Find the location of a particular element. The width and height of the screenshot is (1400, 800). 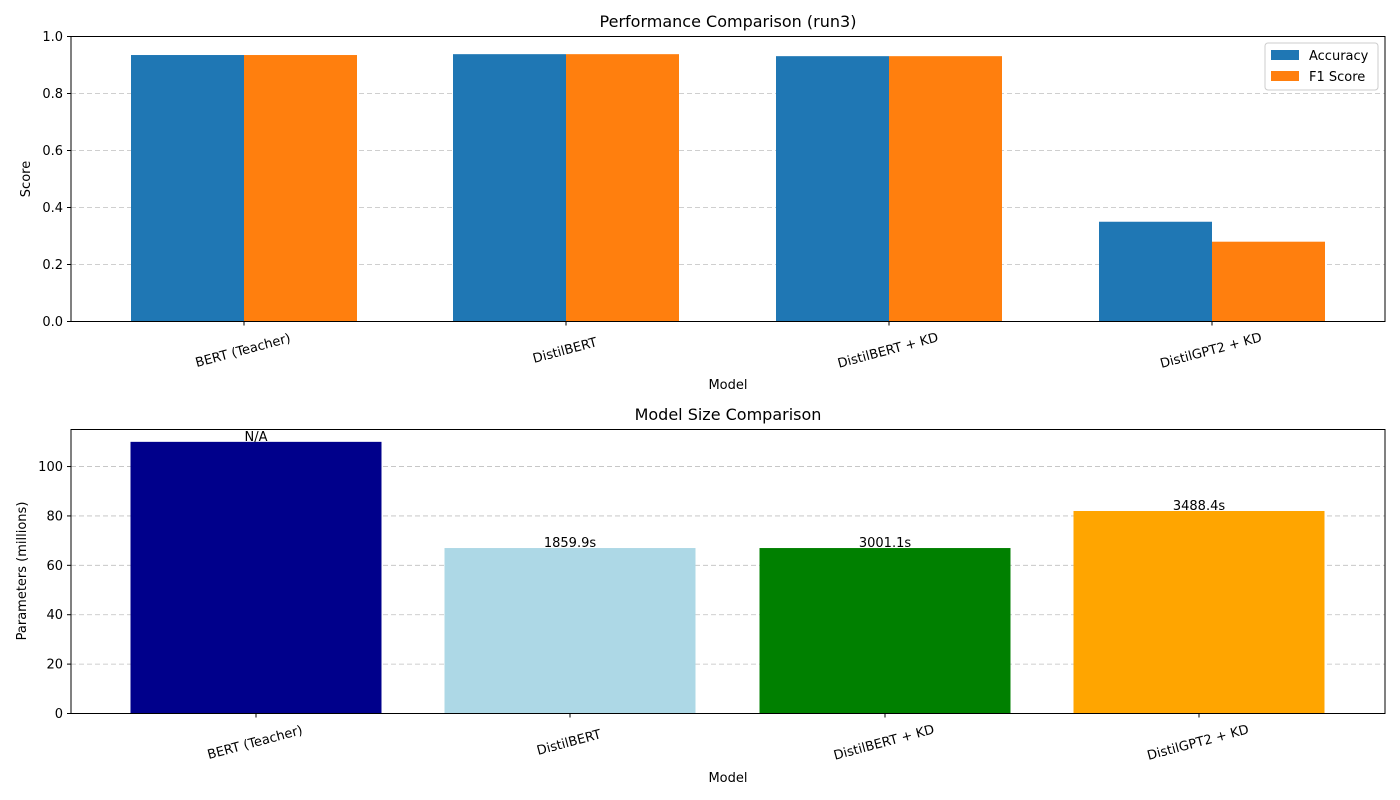

bar-accuracy-distilgpt2-kd is located at coordinates (1155, 271).